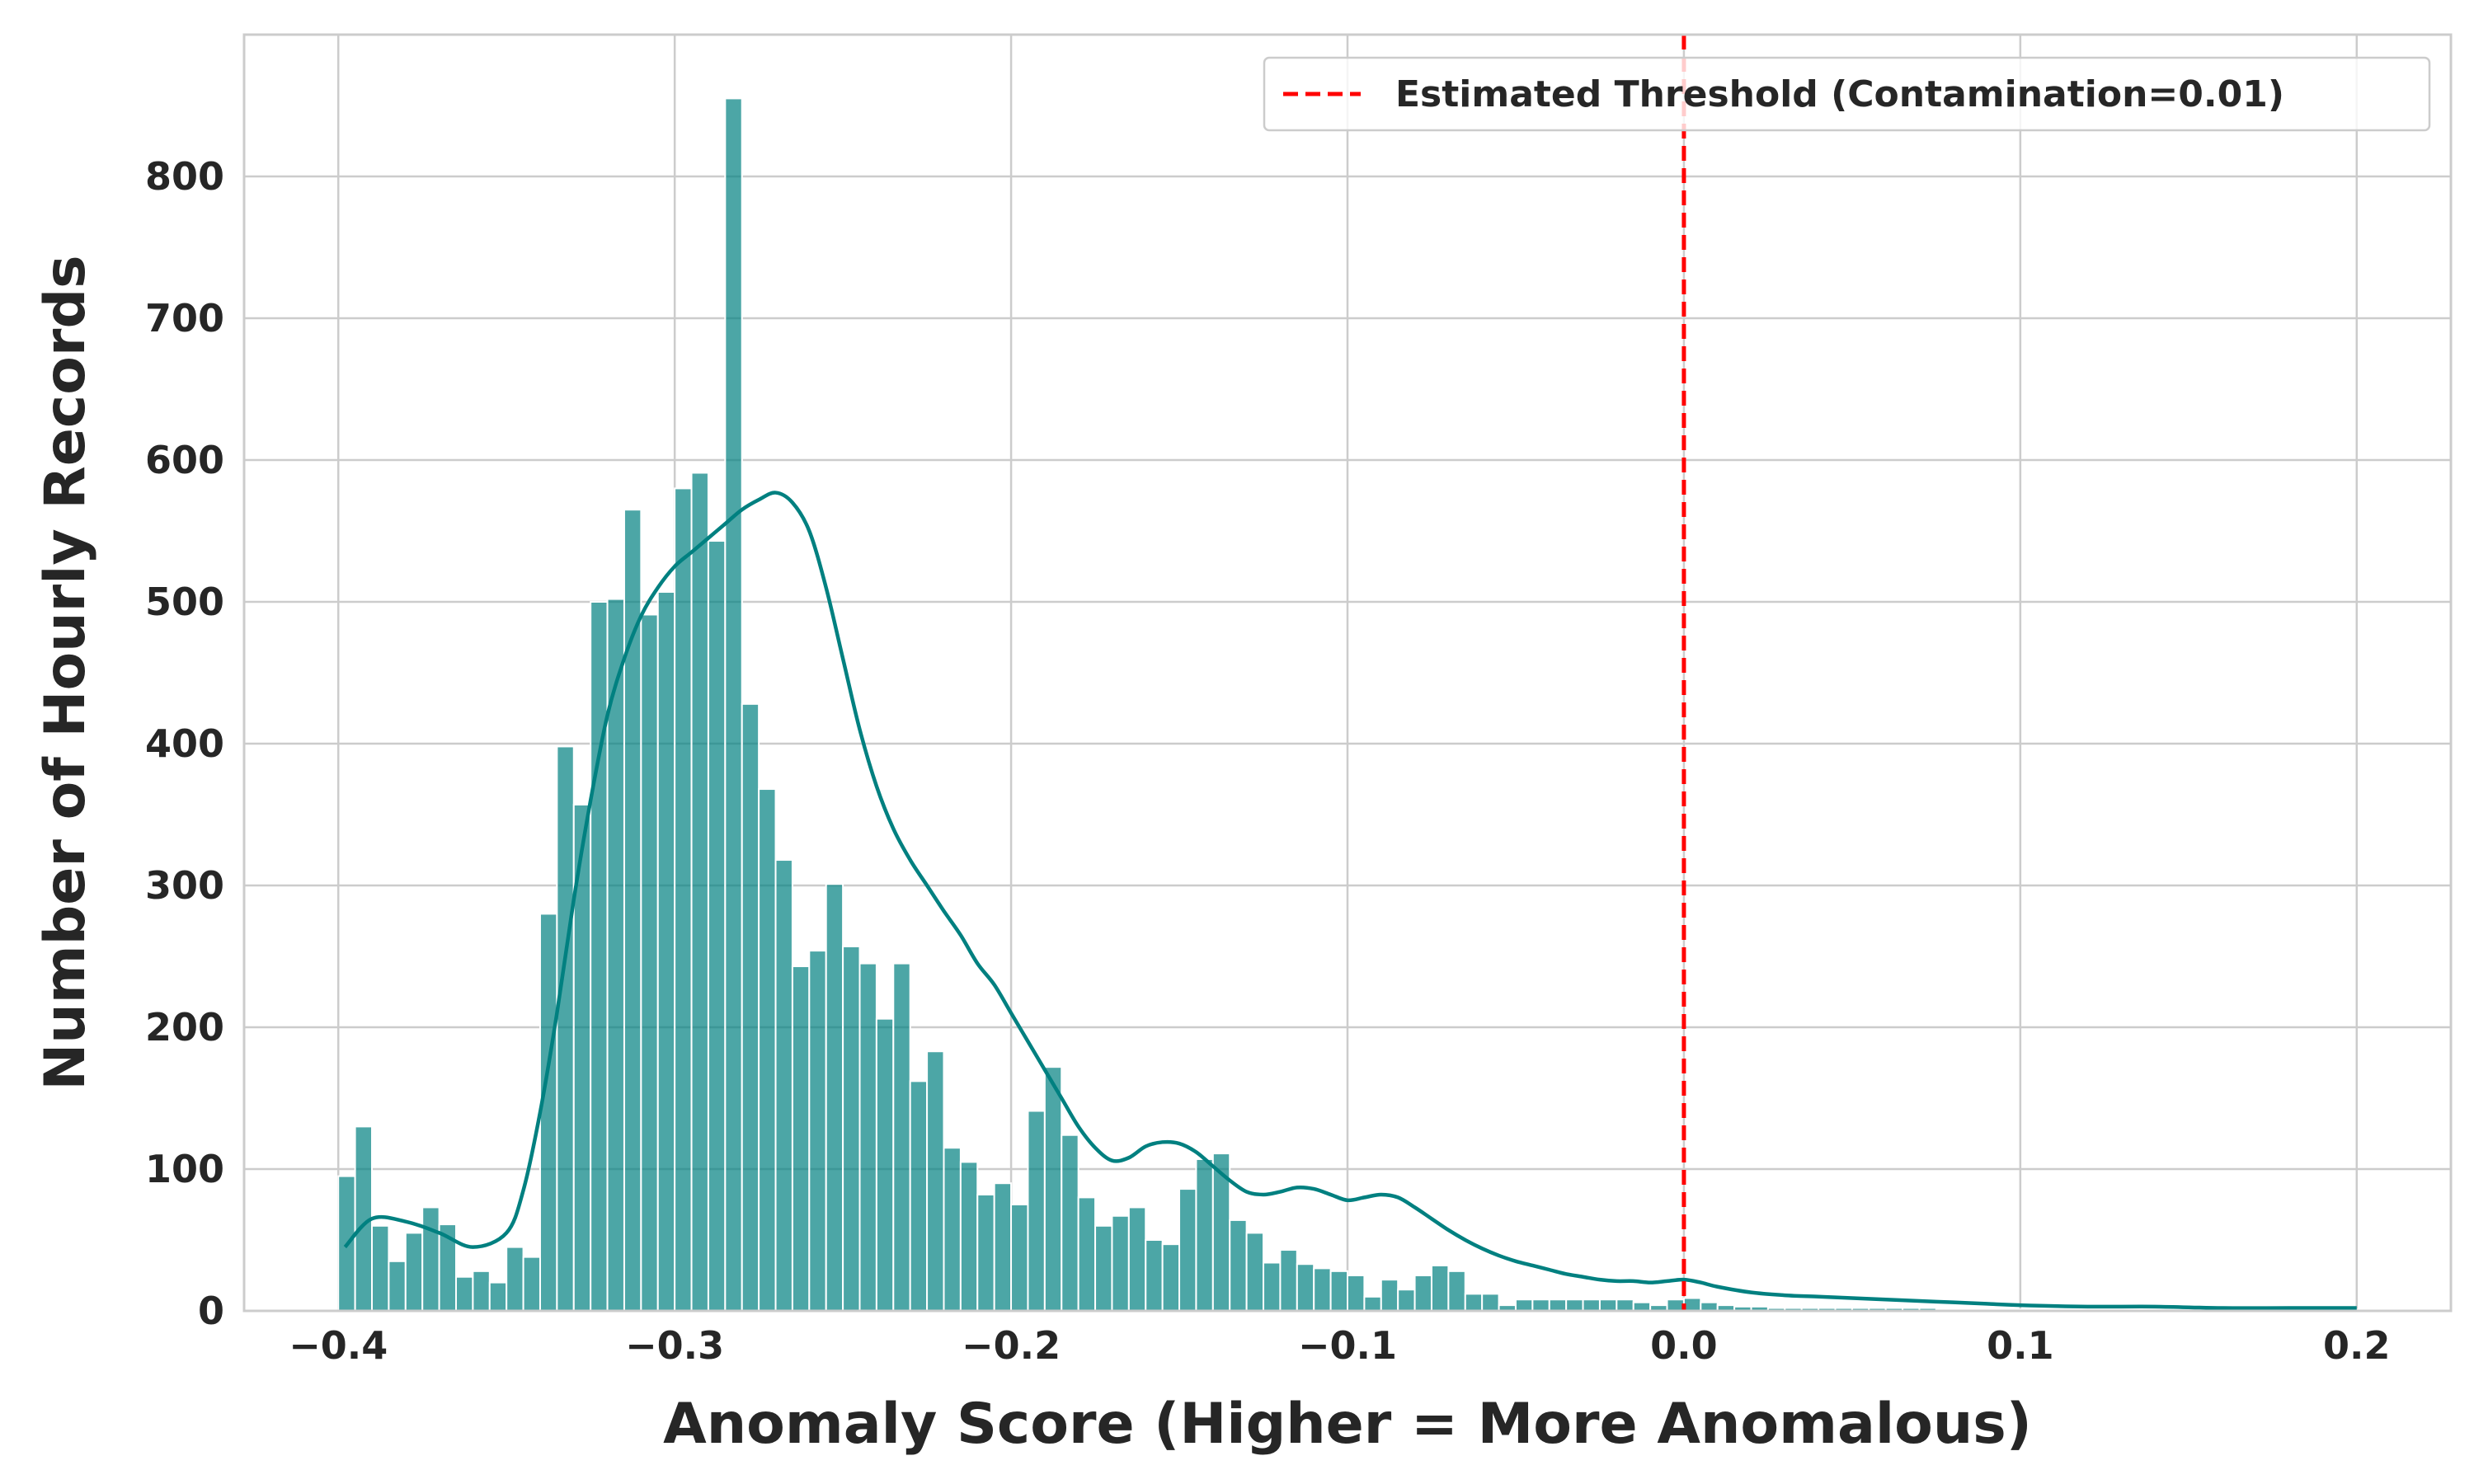  Describe the element at coordinates (2020, 1345) in the screenshot. I see `x-tick-label: 0.1` at that location.